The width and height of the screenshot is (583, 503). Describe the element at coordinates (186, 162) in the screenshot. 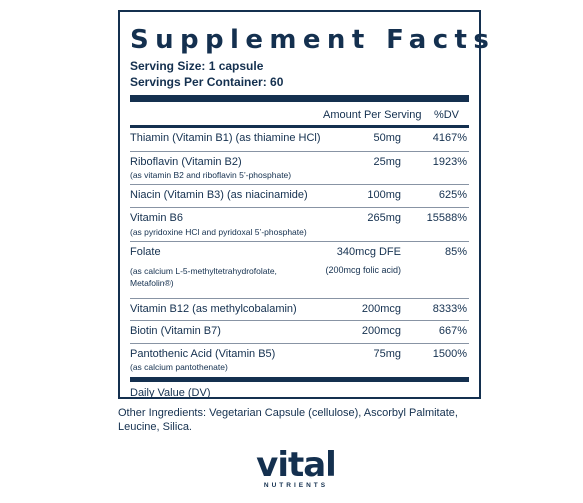

I see `nutrient-name: Riboflavin (Vitamin B2)` at that location.